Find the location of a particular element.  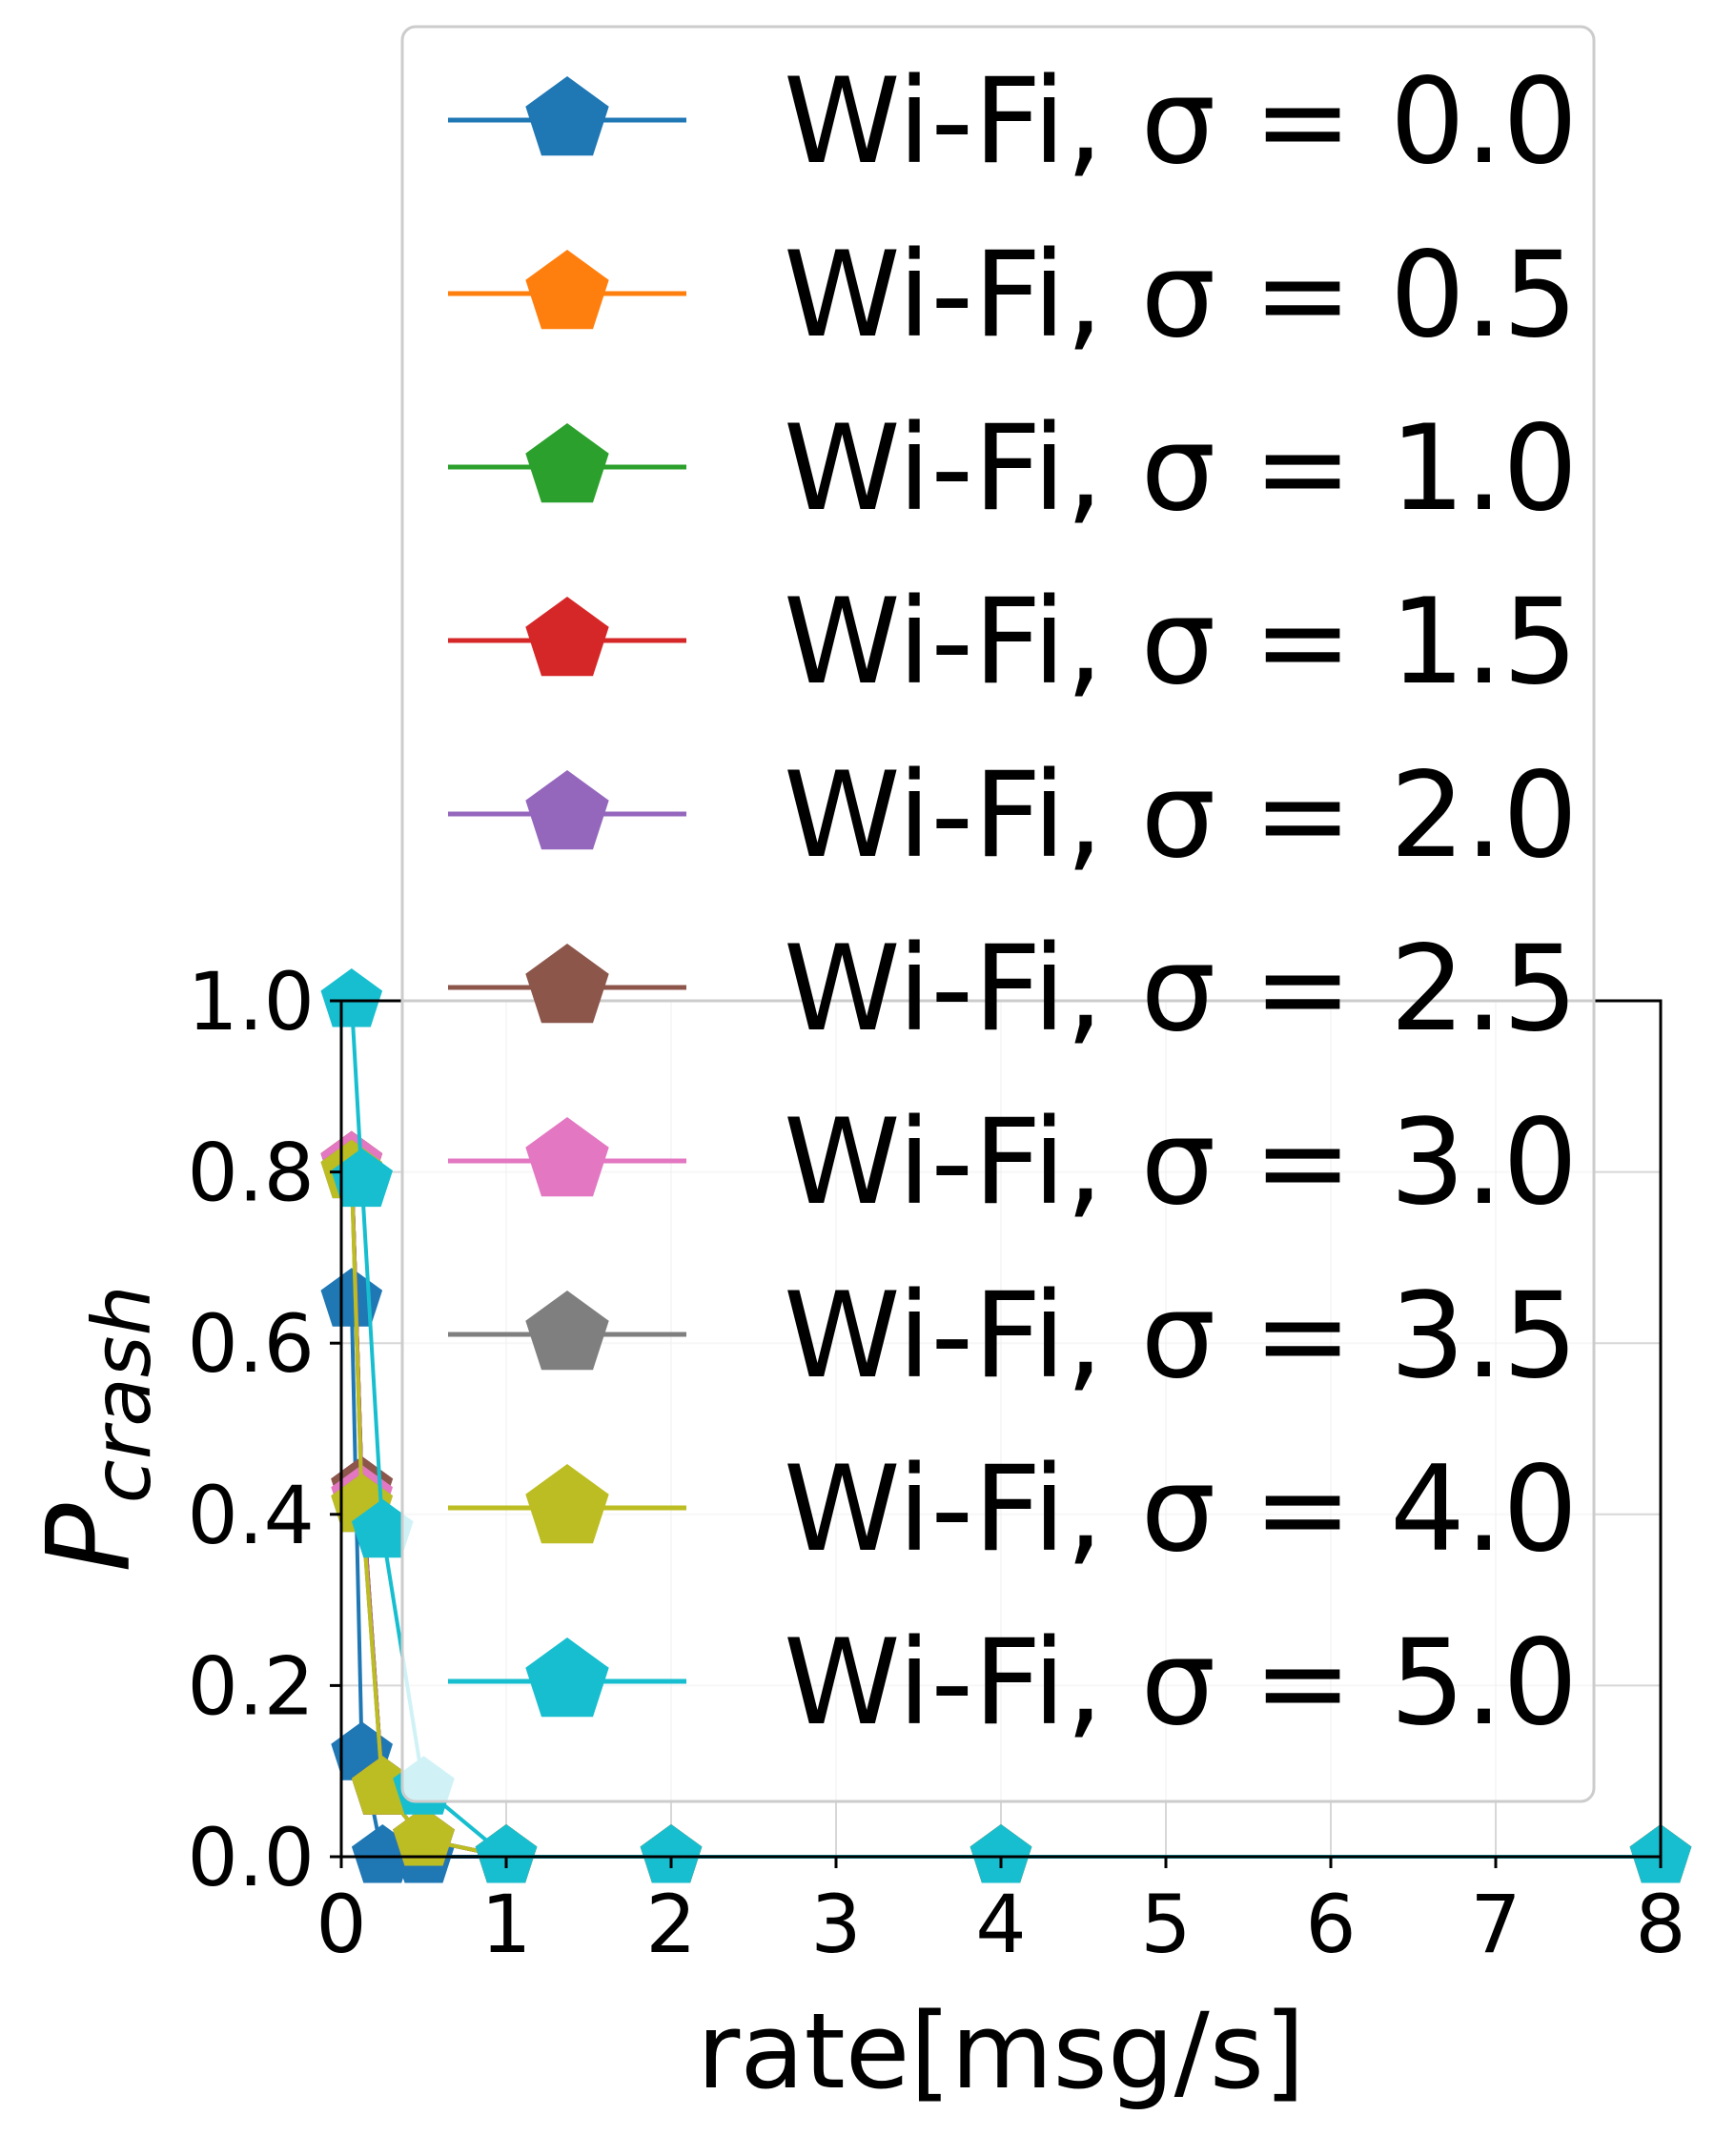

legend-label: Wi-Fi, σ = 3.5 is located at coordinates (1181, 1336).